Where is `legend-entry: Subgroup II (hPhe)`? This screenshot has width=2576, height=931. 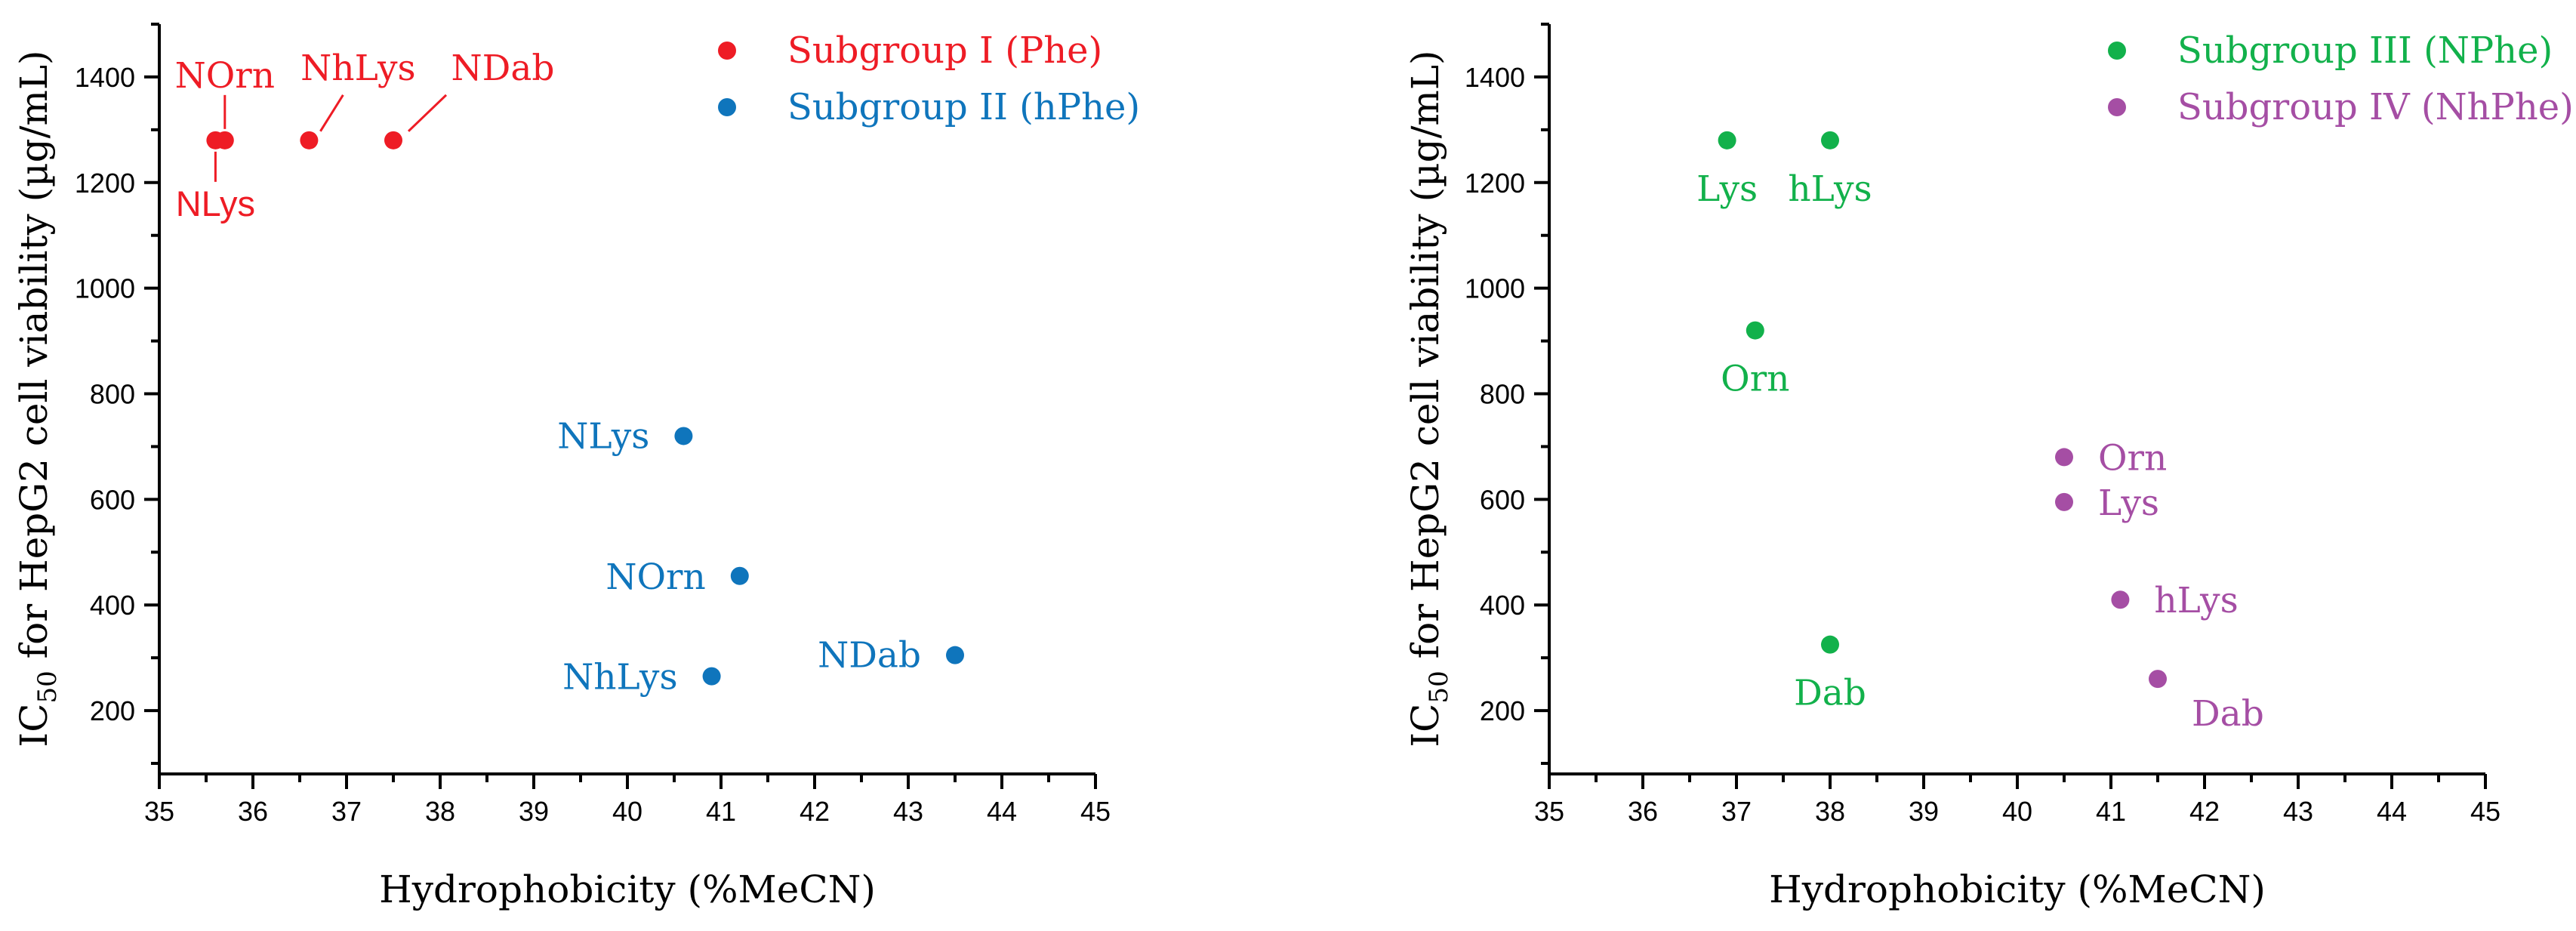
legend-entry: Subgroup II (hPhe) is located at coordinates (963, 107).